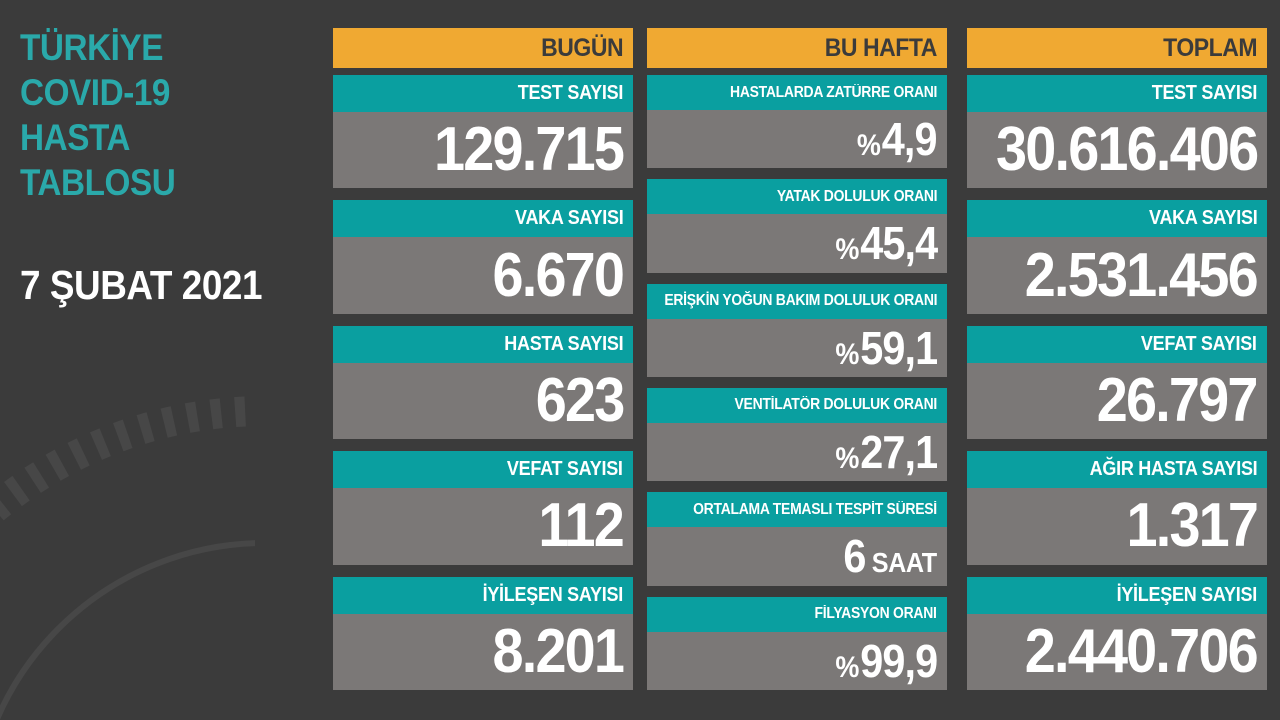 Image resolution: width=1280 pixels, height=720 pixels. I want to click on health-ministry-logo-icon, so click(127, 558).